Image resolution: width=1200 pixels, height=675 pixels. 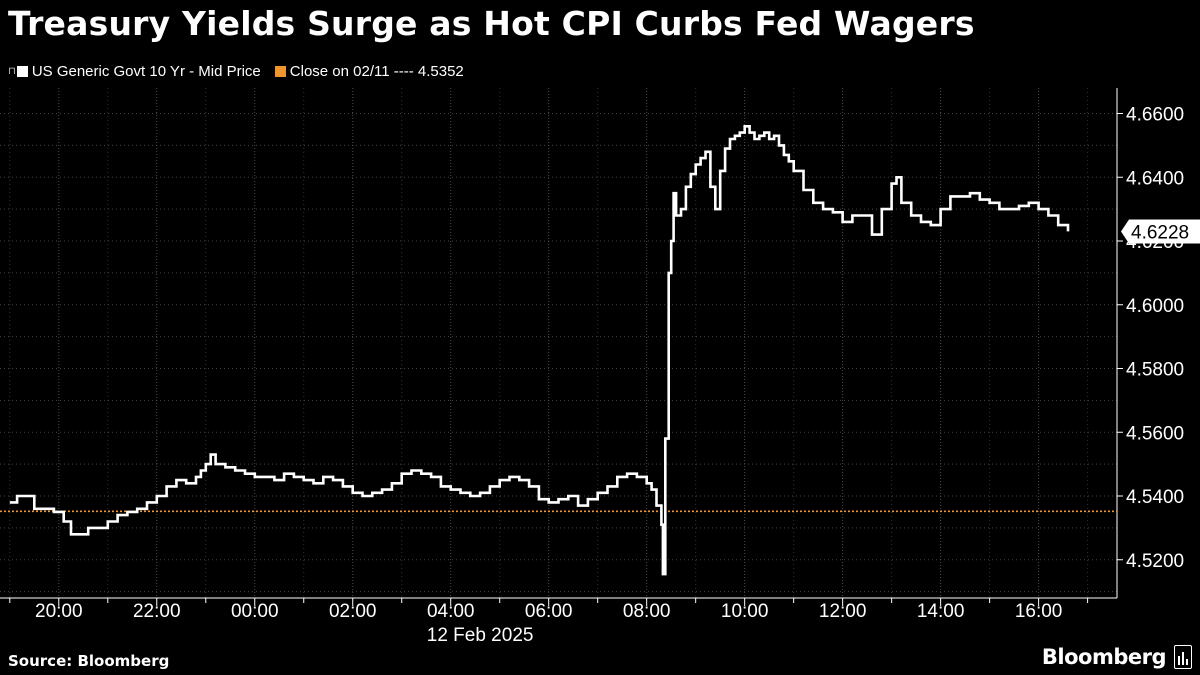 I want to click on y-tick-label: 4.5400, so click(x=1155, y=497).